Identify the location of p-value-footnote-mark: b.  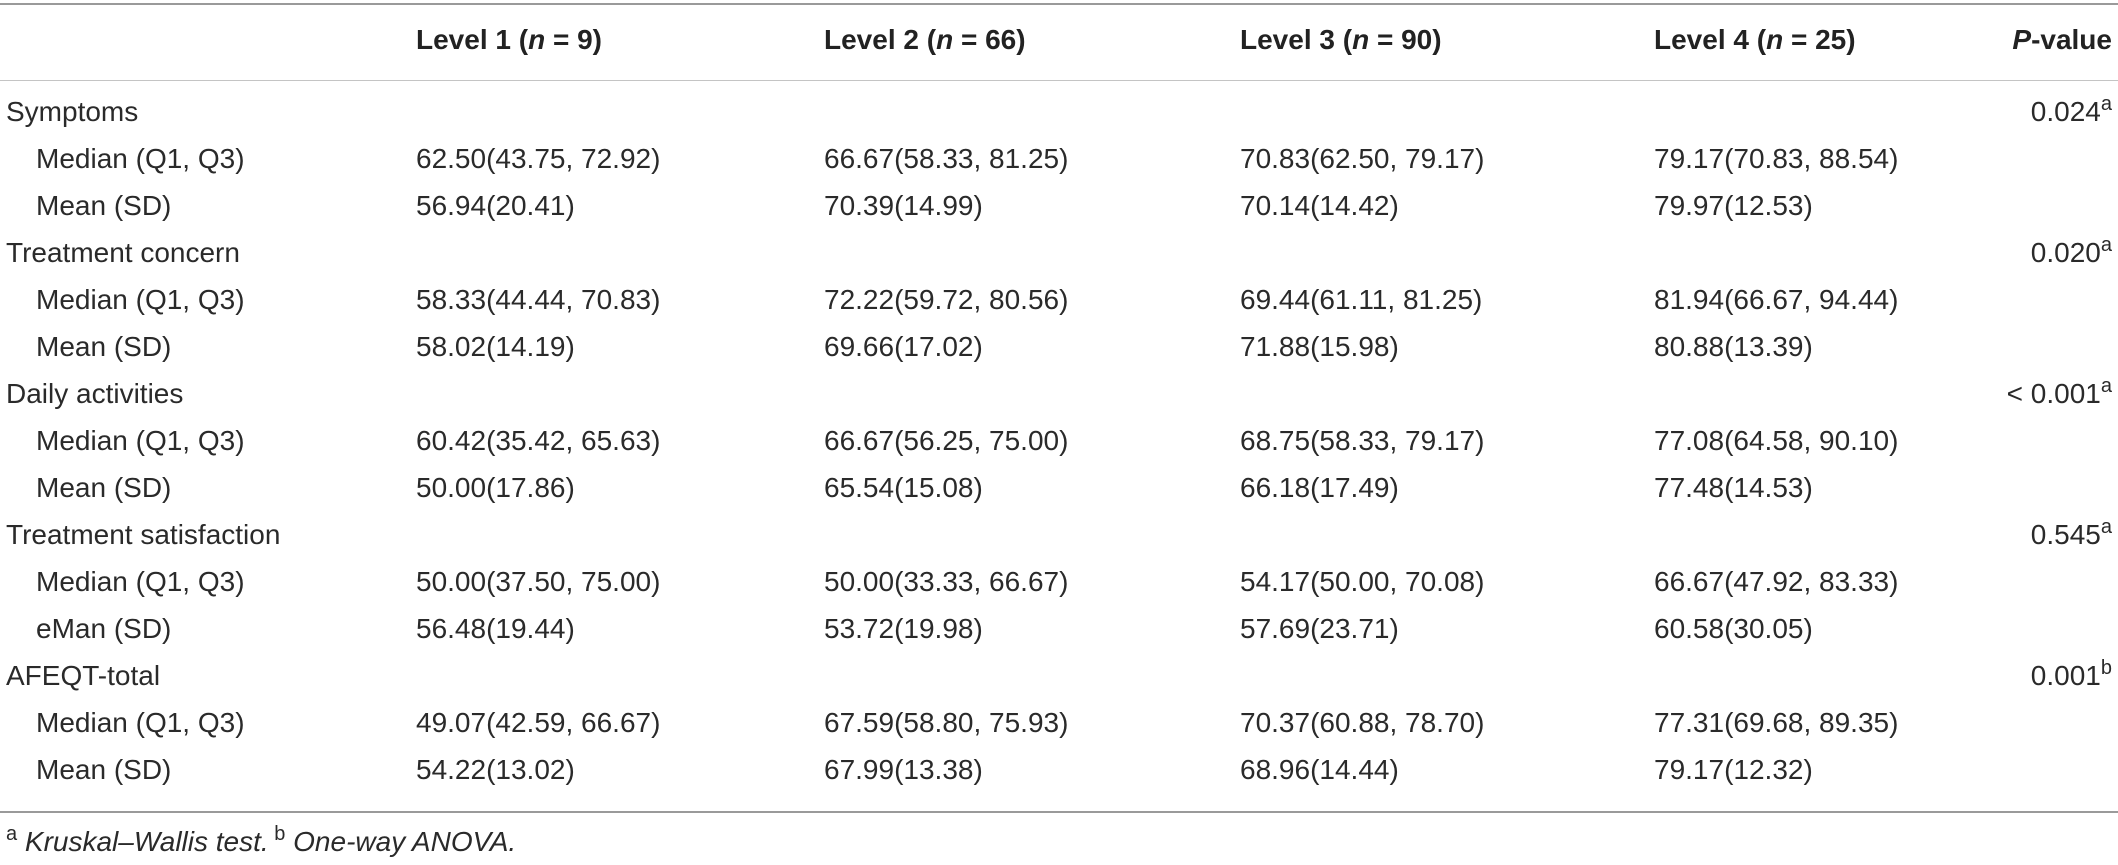
(2106, 668).